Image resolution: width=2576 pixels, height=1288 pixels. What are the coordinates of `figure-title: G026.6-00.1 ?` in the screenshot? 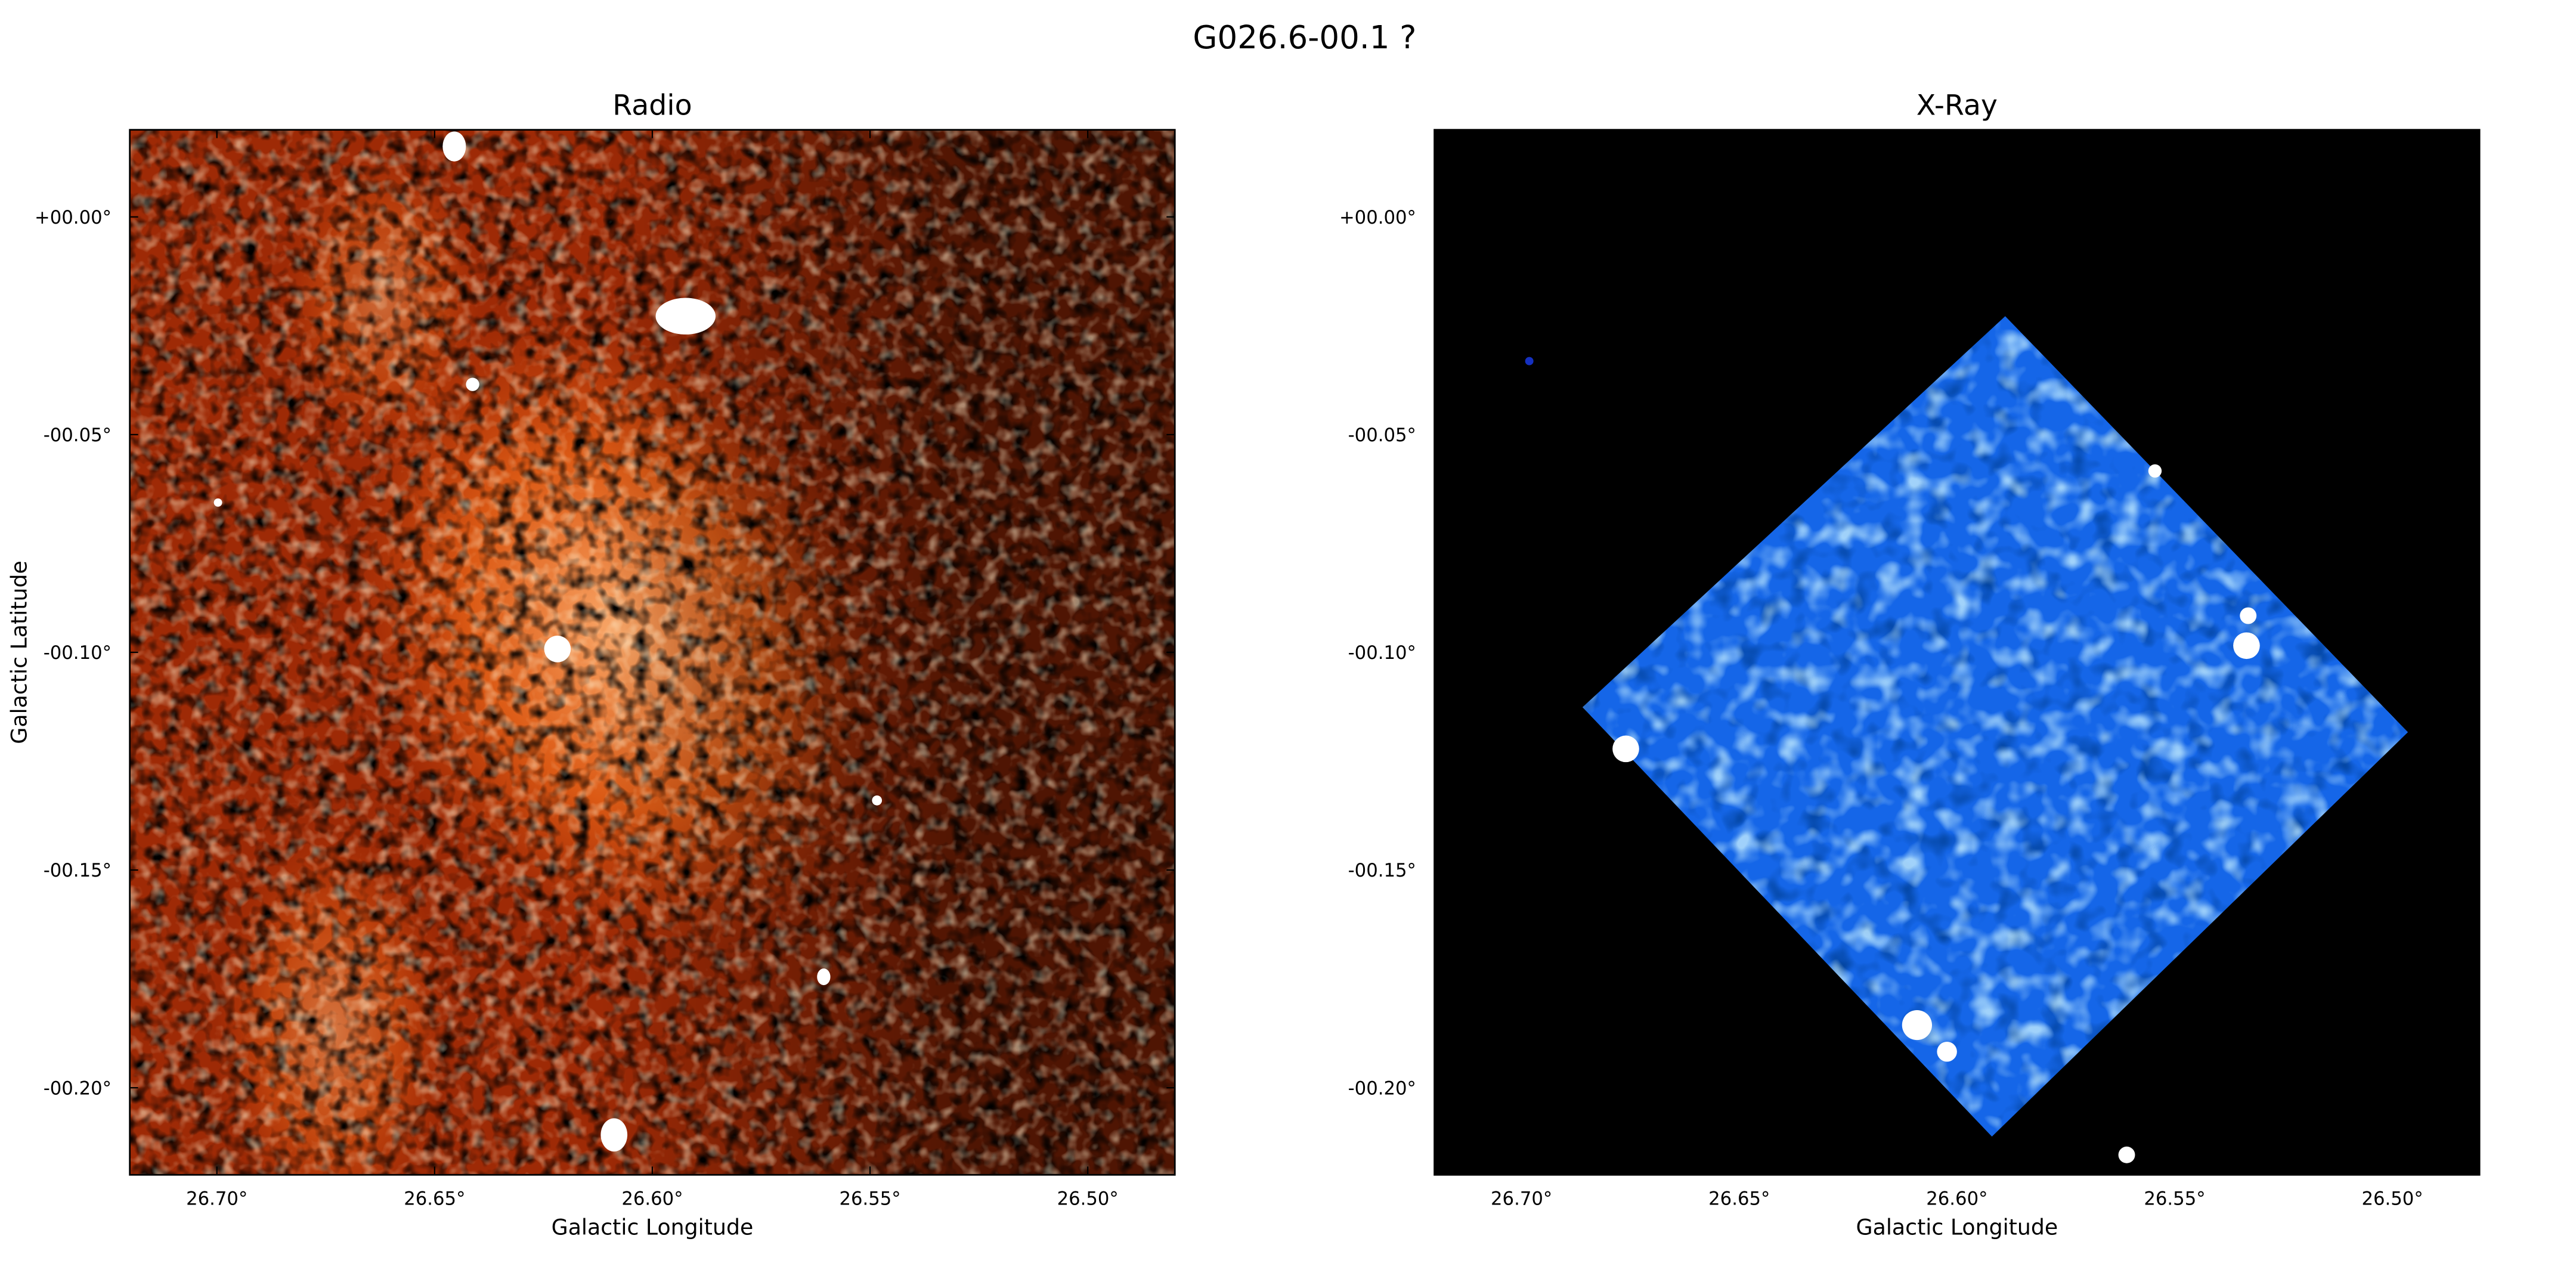 It's located at (1305, 38).